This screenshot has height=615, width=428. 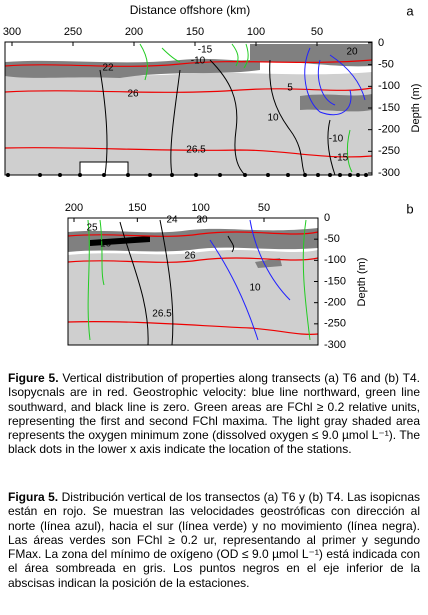 What do you see at coordinates (193, 281) in the screenshot?
I see `panel-b-plot` at bounding box center [193, 281].